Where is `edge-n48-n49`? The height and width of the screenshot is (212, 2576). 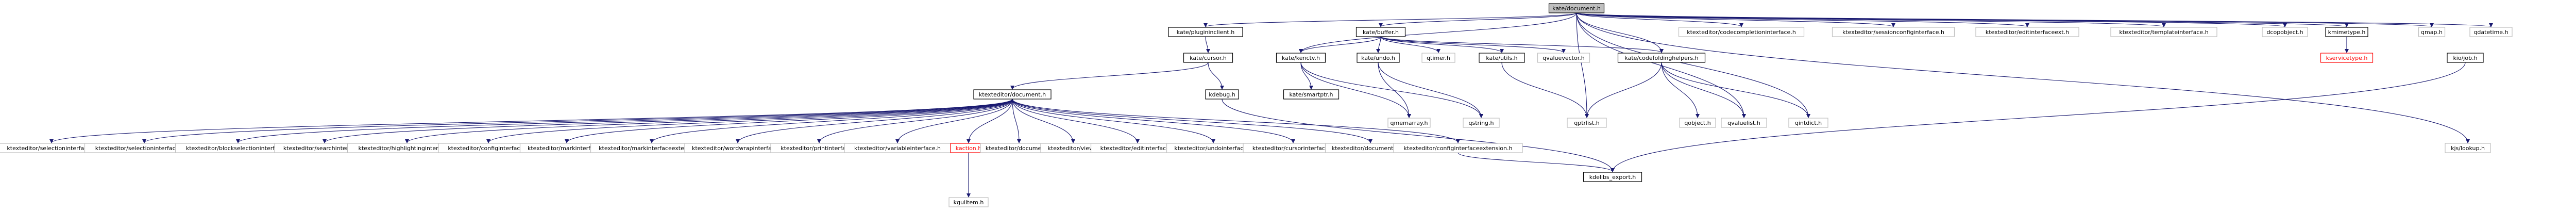 edge-n48-n49 is located at coordinates (1536, 162).